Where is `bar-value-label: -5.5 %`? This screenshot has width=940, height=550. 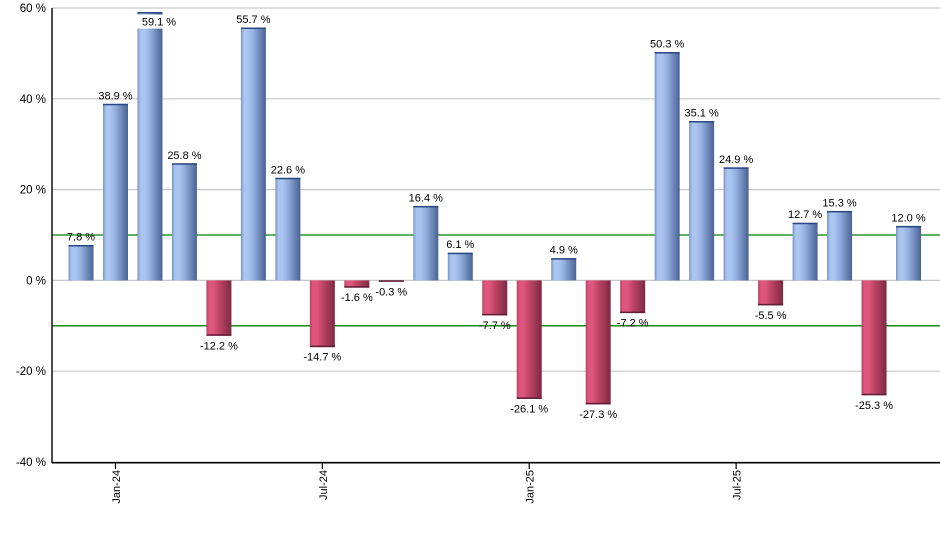
bar-value-label: -5.5 % is located at coordinates (771, 316).